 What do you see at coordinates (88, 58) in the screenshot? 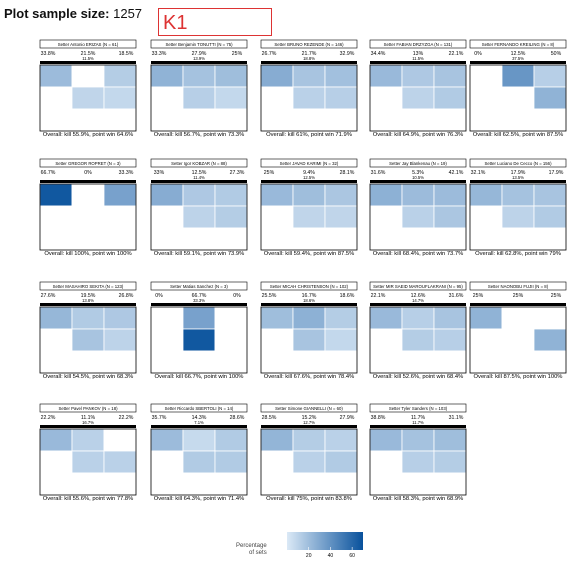
I see `middle-percent-label: 11.5%` at bounding box center [88, 58].